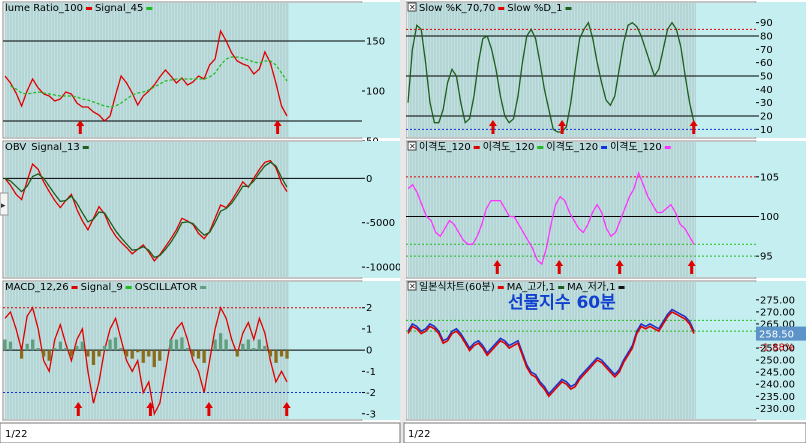 The height and width of the screenshot is (447, 806). I want to click on legend: ✕ 이격도_120 이격도_120 이격도_120 이격도_120, so click(539, 146).